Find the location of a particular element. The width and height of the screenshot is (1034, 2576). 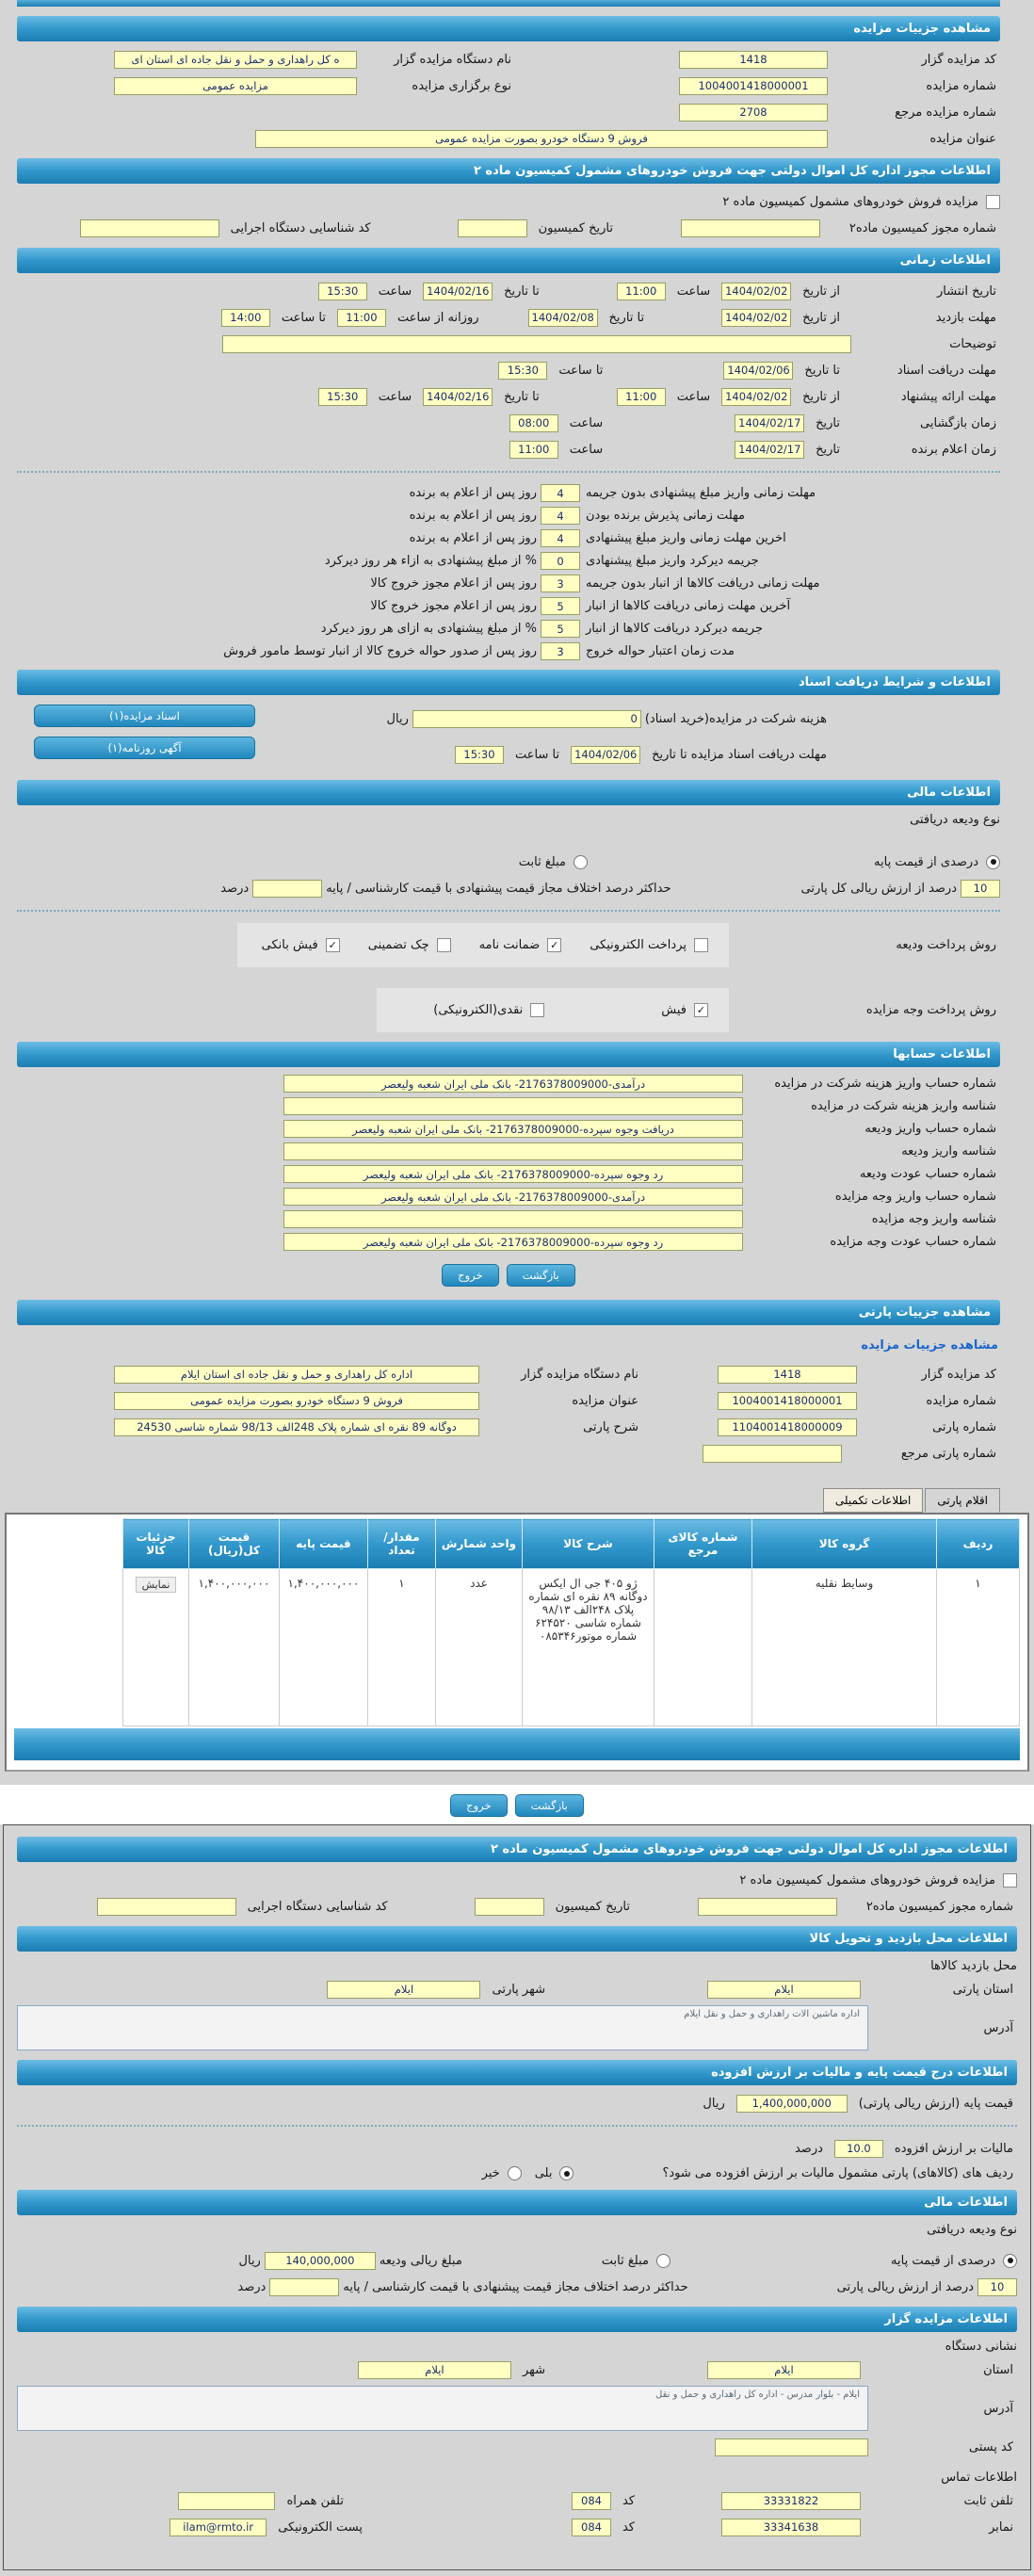

publish-to-date is located at coordinates (458, 291).